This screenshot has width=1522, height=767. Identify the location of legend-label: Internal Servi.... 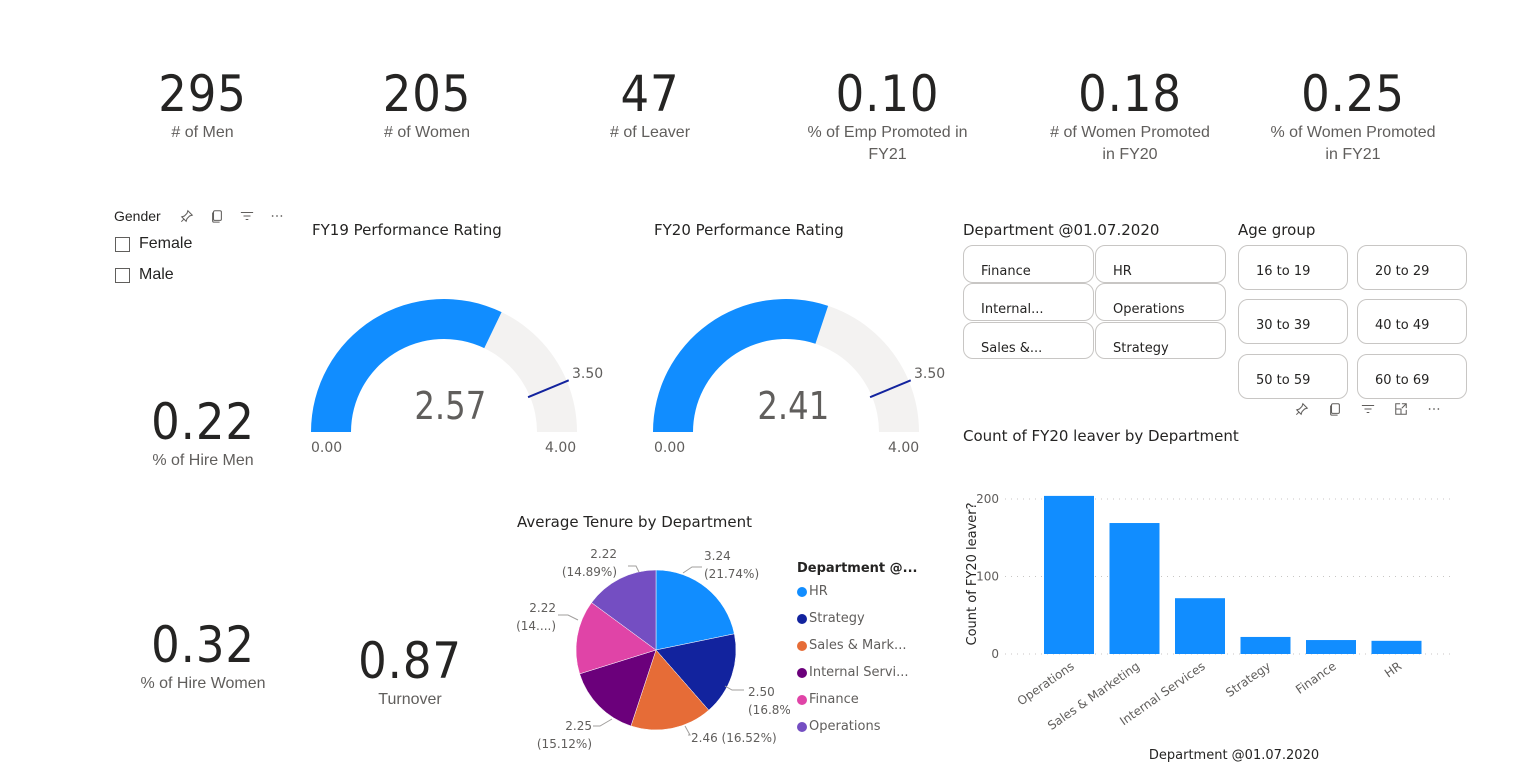
(859, 672).